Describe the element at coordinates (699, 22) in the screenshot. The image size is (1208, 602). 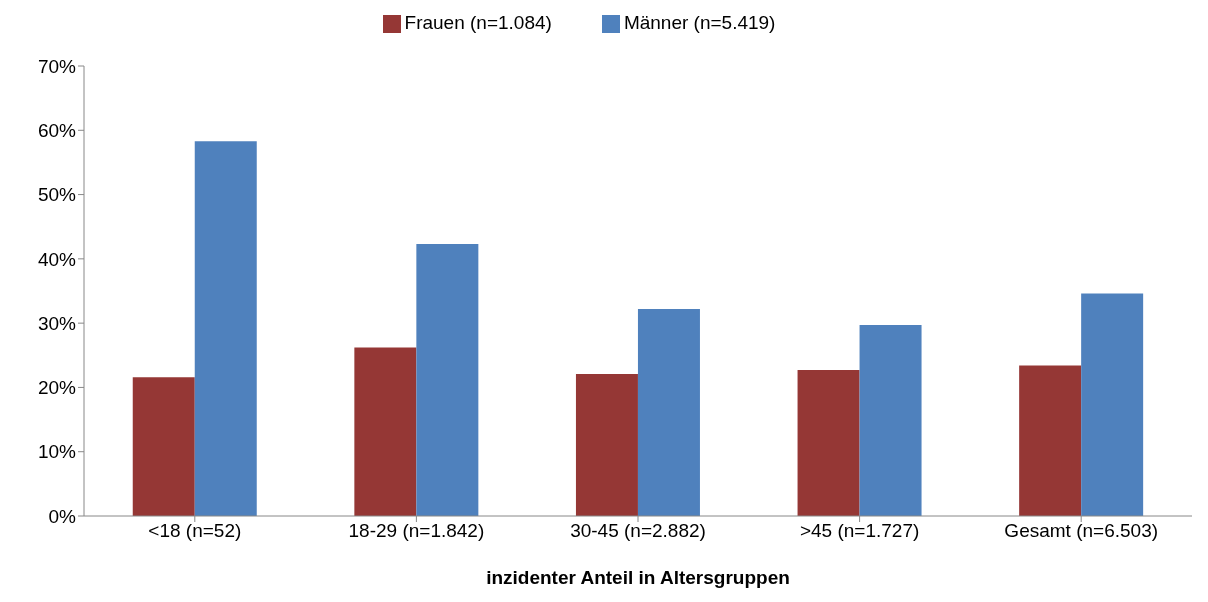
I see `legend-label: Männer (n=5.419)` at that location.